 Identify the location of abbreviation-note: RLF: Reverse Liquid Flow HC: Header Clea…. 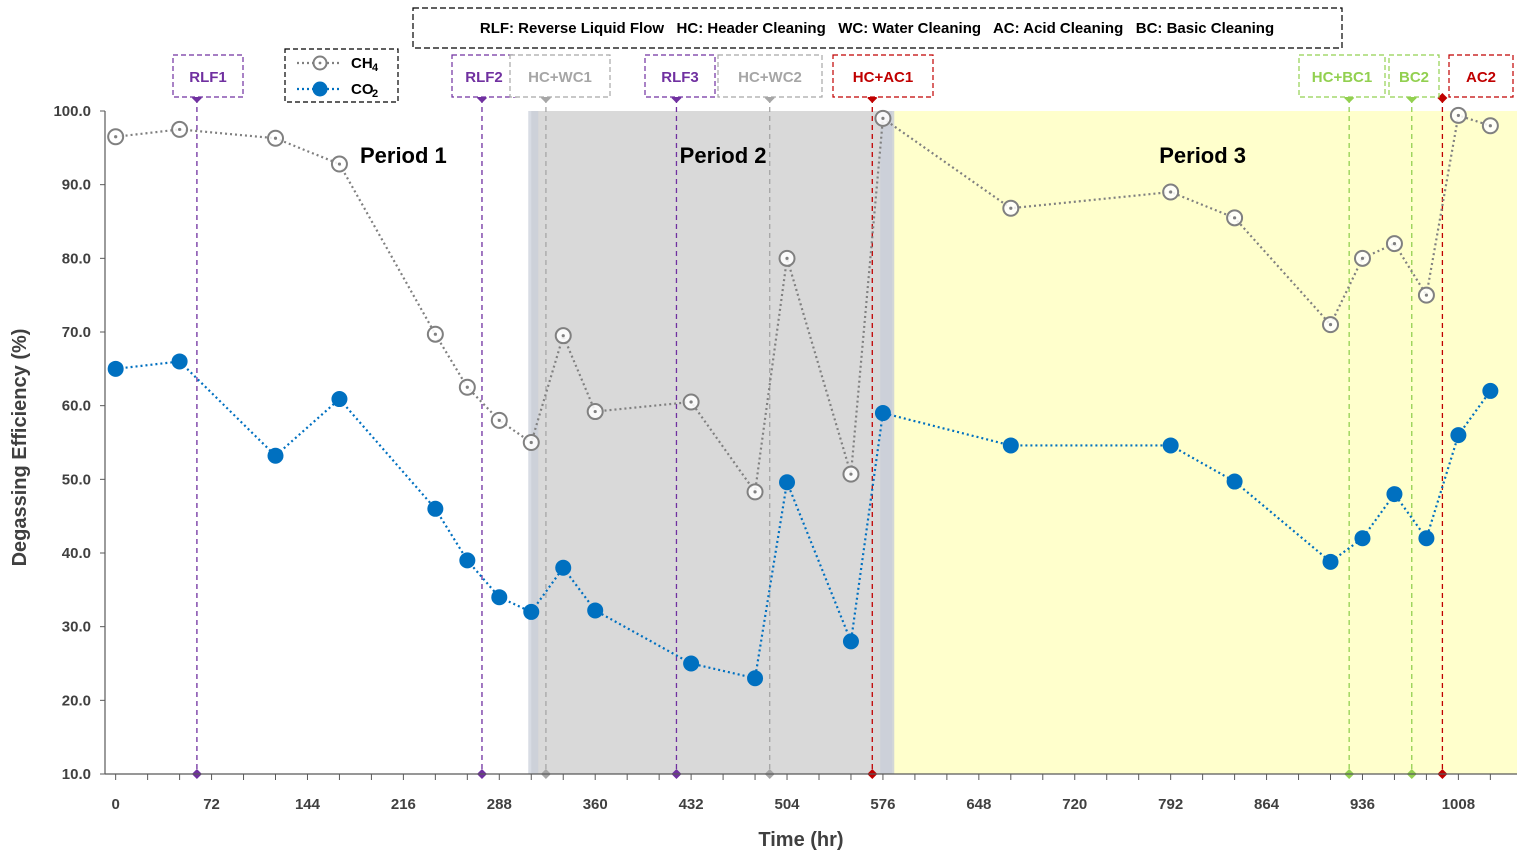
(877, 28).